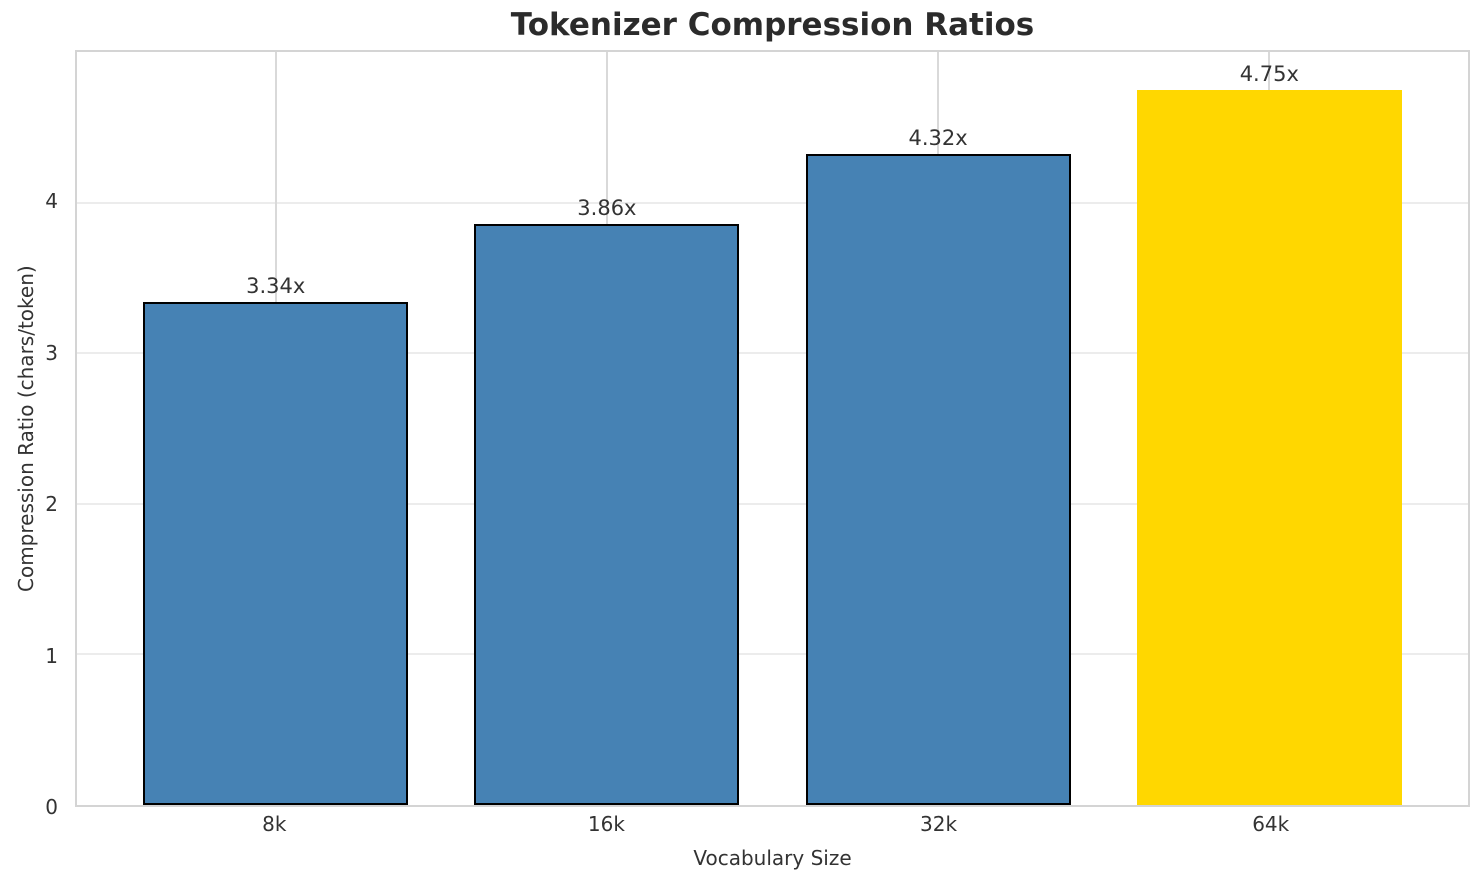 This screenshot has height=885, width=1483. What do you see at coordinates (51, 201) in the screenshot?
I see `y-tick-label: 4` at bounding box center [51, 201].